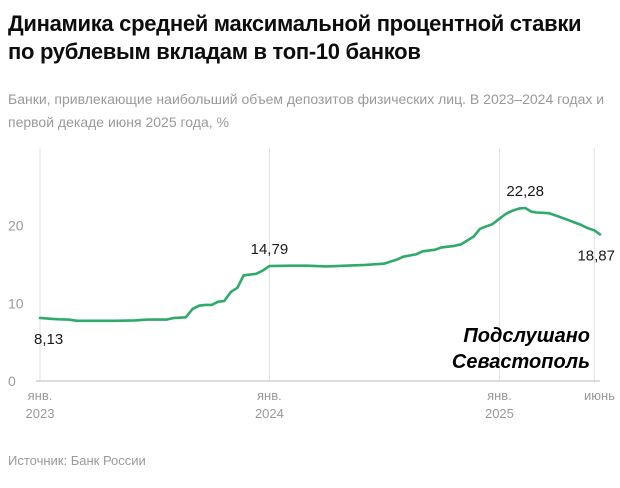 This screenshot has width=620, height=488. Describe the element at coordinates (48, 339) in the screenshot. I see `data-label-0: 8,13` at that location.